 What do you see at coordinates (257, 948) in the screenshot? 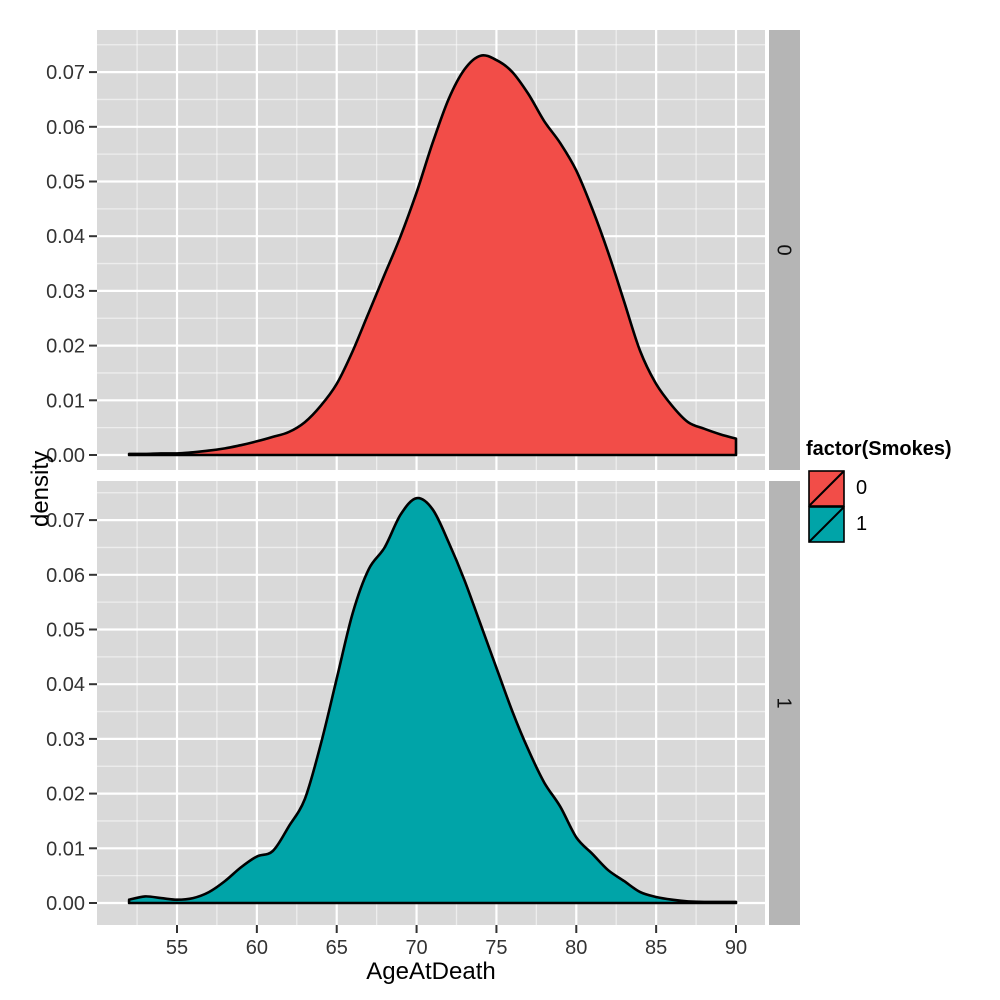
I see `x-axis-tick-label: 60` at bounding box center [257, 948].